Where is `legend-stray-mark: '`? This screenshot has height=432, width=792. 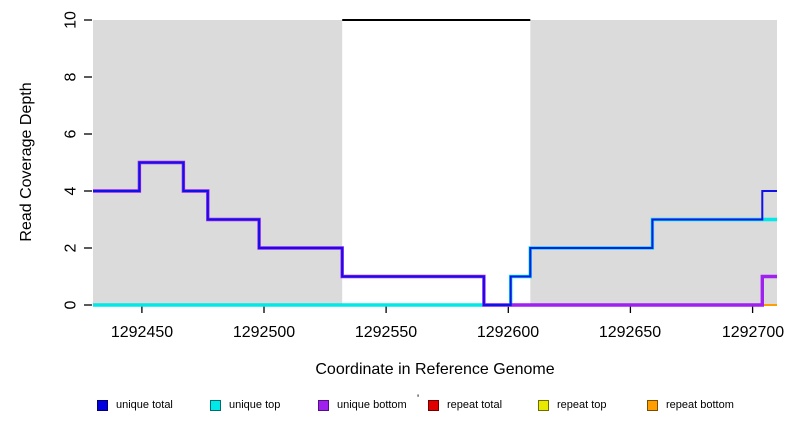 legend-stray-mark: ' is located at coordinates (418, 399).